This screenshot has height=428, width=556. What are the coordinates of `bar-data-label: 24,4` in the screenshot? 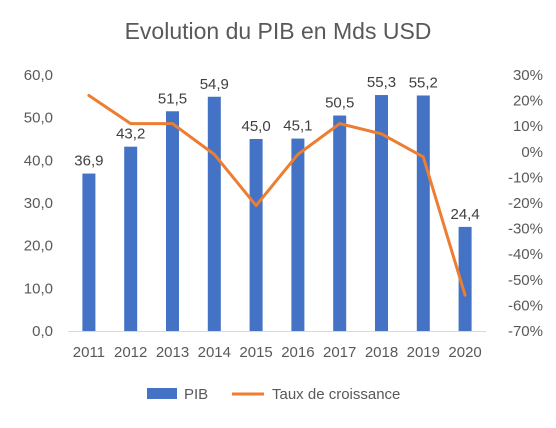 It's located at (464, 214).